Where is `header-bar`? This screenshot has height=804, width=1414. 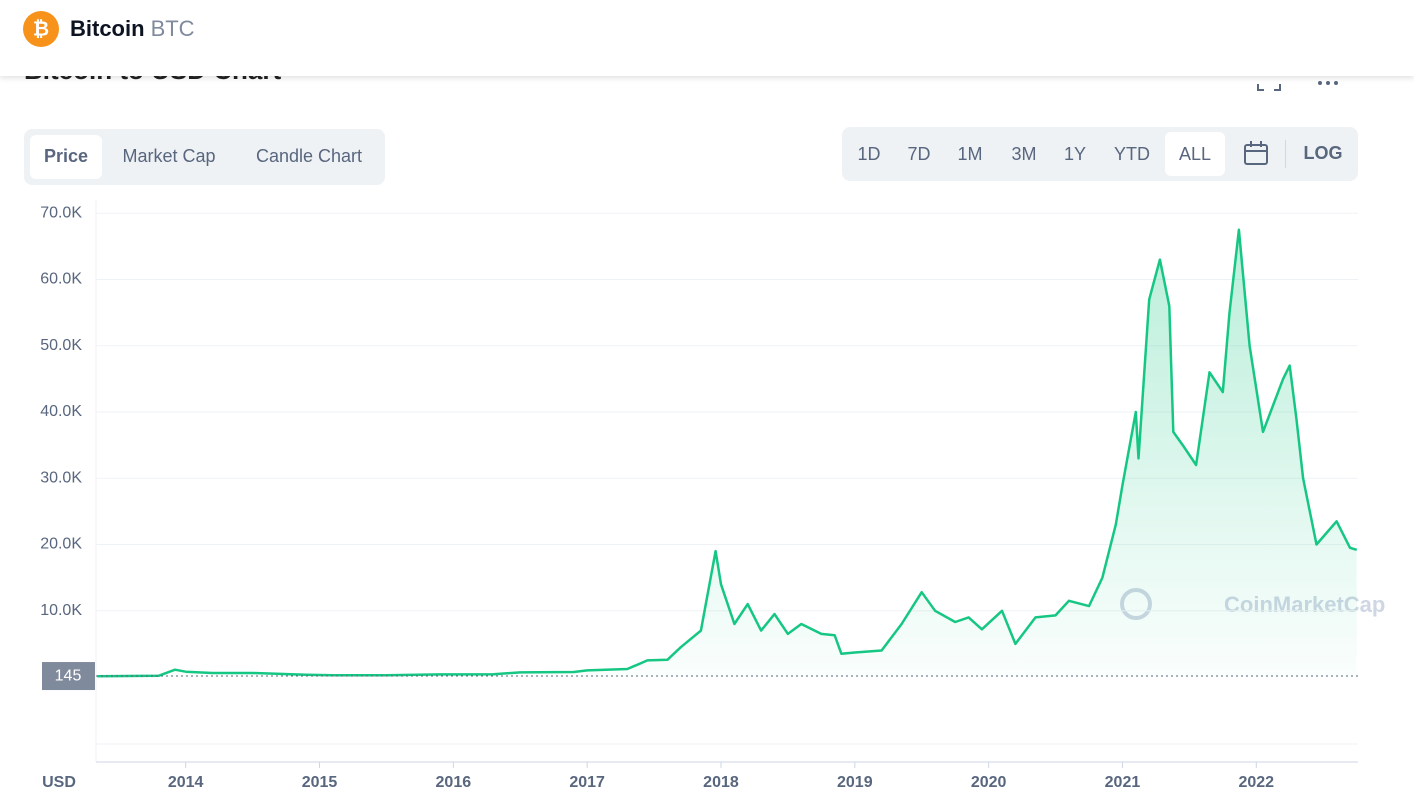
header-bar is located at coordinates (707, 38).